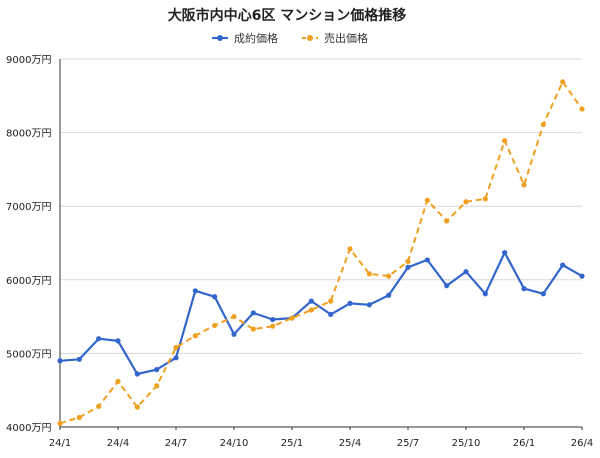 The height and width of the screenshot is (458, 600). Describe the element at coordinates (234, 443) in the screenshot. I see `x-tick-label: 24/10` at that location.